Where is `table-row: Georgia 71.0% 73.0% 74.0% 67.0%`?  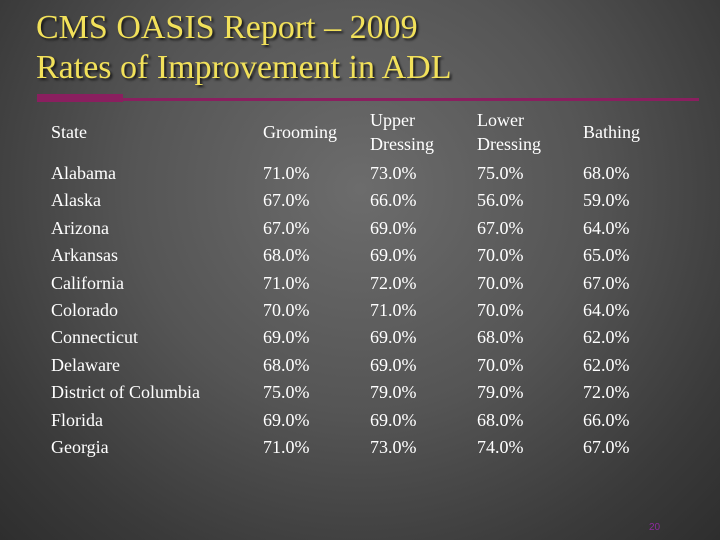
table-row: Georgia 71.0% 73.0% 74.0% 67.0% is located at coordinates (357, 447).